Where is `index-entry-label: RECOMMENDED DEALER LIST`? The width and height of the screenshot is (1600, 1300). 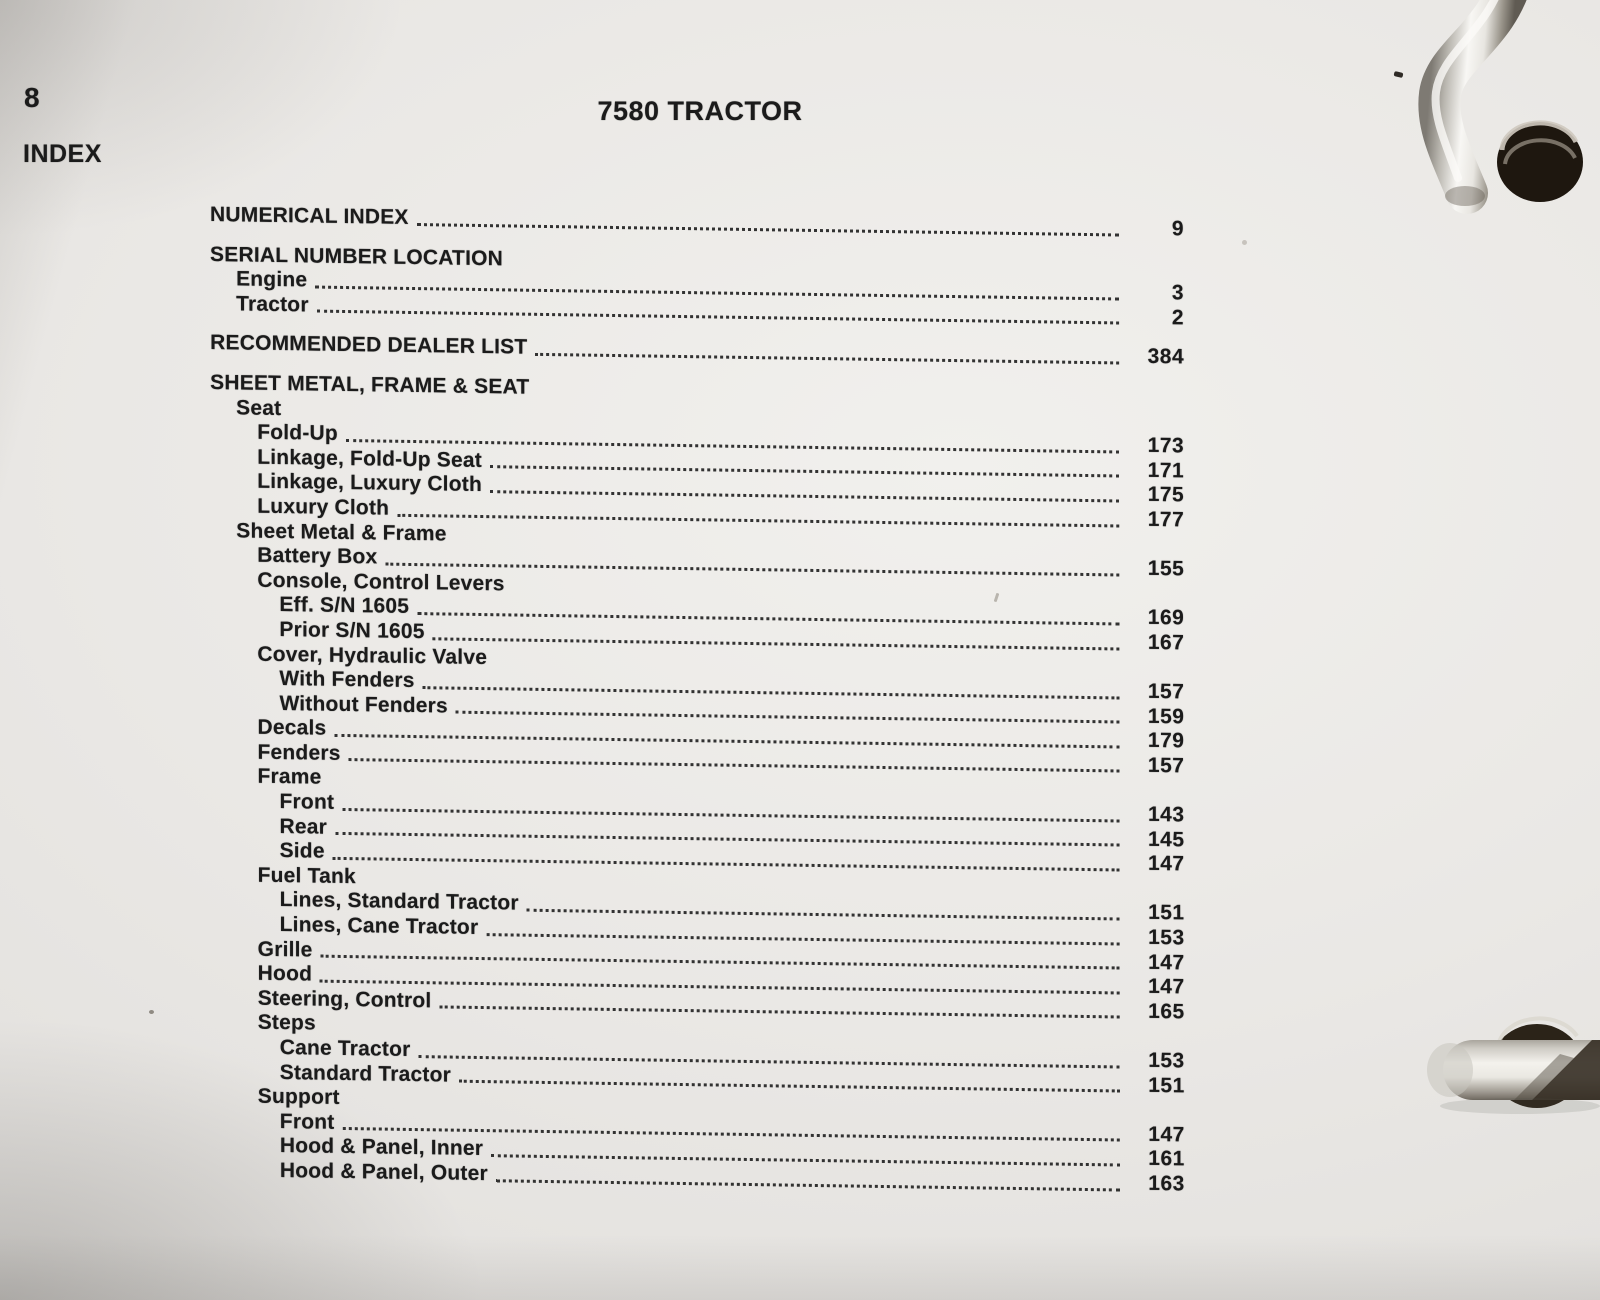
index-entry-label: RECOMMENDED DEALER LIST is located at coordinates (369, 345).